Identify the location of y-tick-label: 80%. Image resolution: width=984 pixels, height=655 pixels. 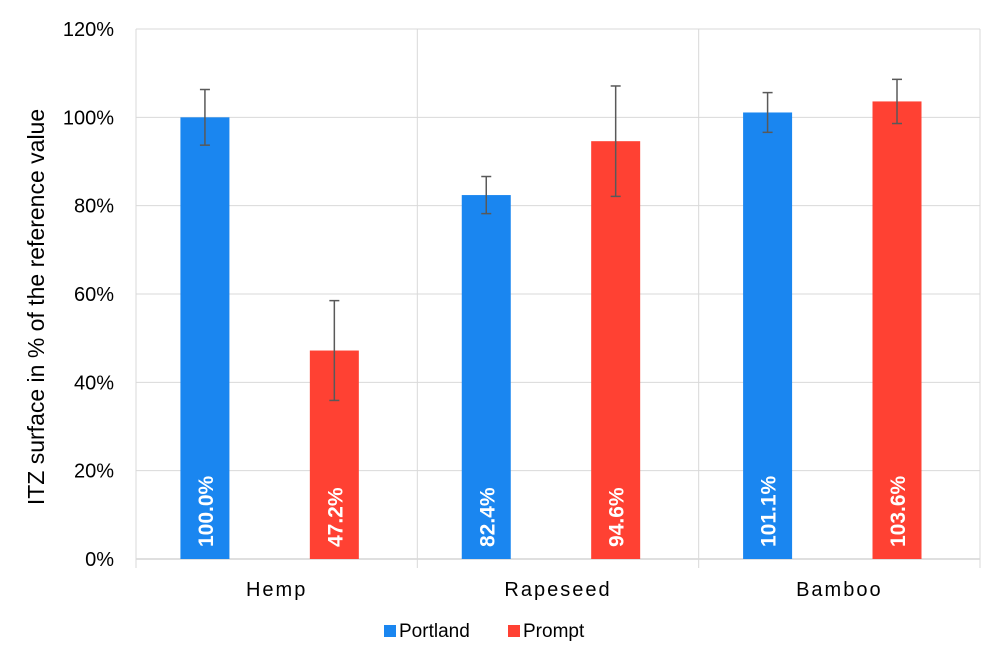
(94, 207).